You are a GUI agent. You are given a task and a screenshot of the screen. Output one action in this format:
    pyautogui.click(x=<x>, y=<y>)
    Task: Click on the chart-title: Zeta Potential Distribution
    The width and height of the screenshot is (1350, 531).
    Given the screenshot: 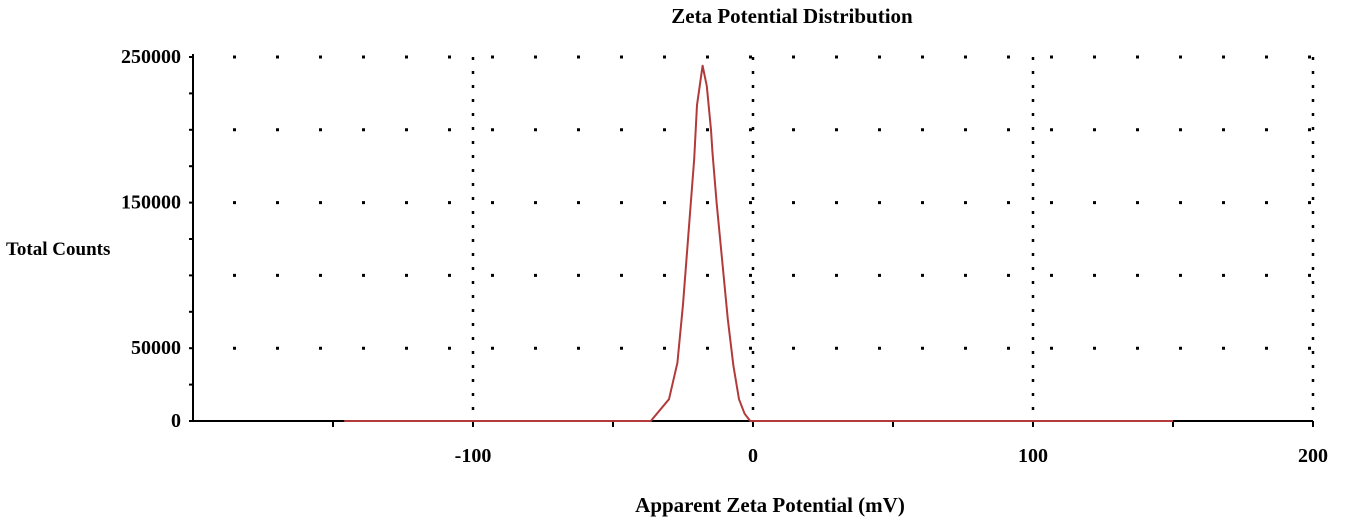 What is the action you would take?
    pyautogui.click(x=792, y=16)
    